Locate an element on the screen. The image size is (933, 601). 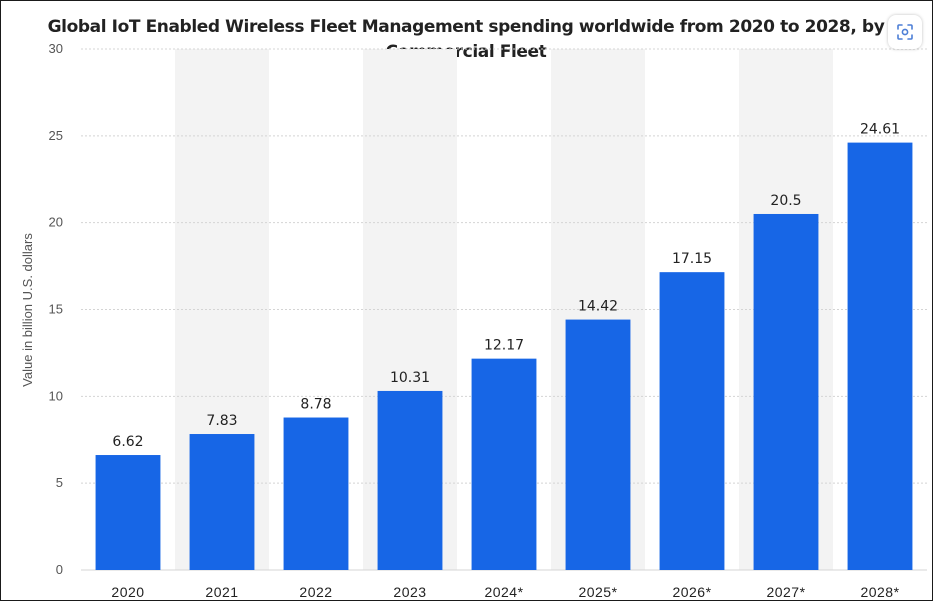
data-label: 20.5 is located at coordinates (785, 201).